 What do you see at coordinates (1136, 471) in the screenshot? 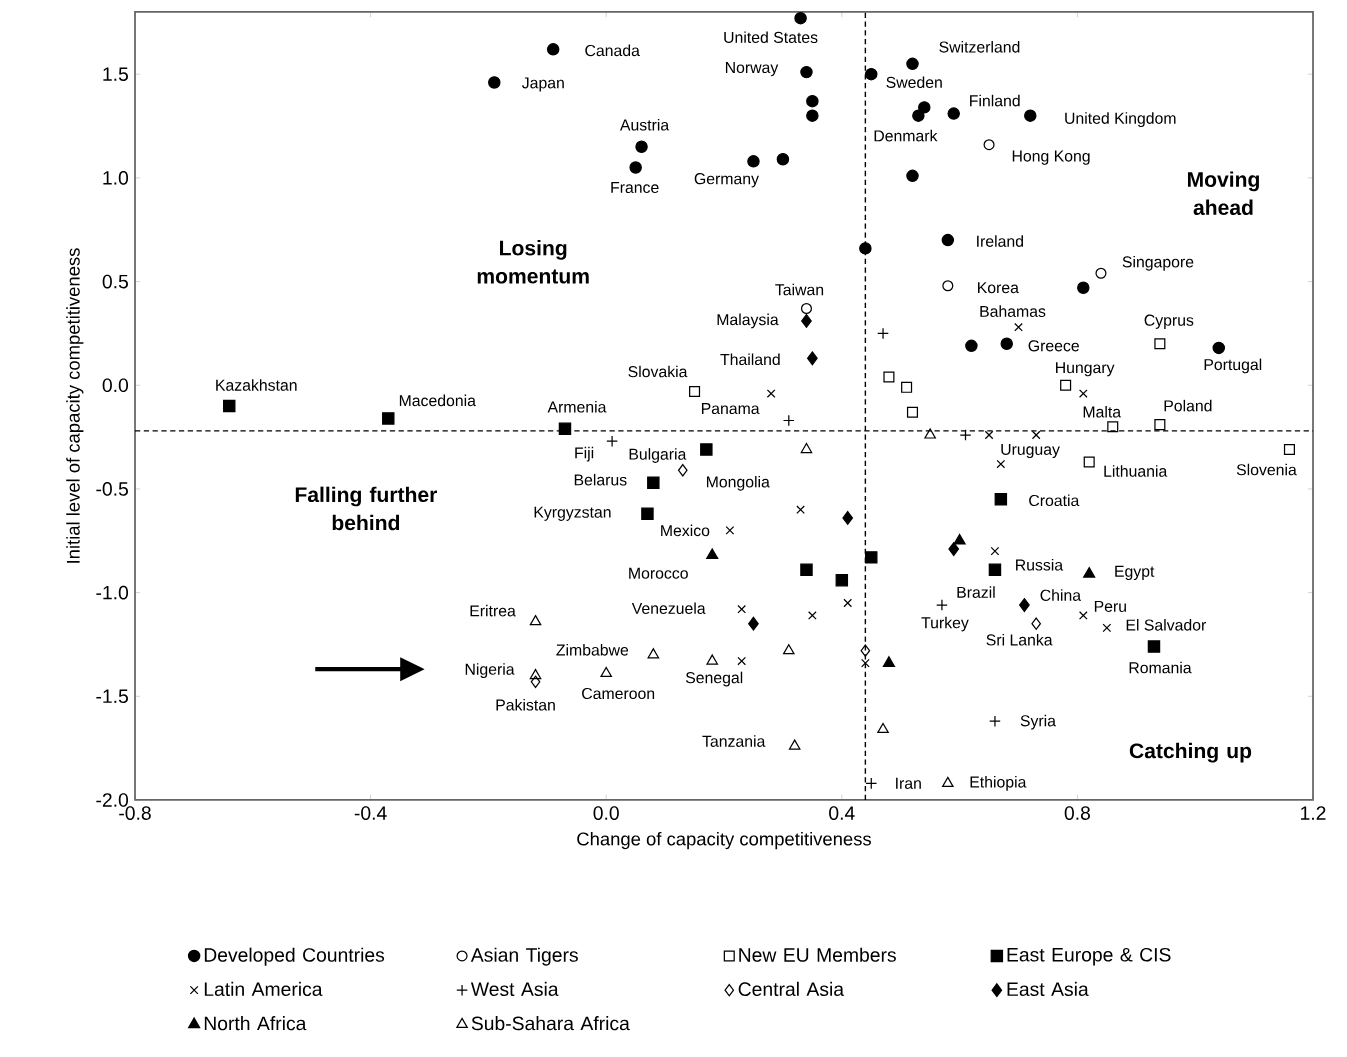
I see `annotation: Lithuania` at bounding box center [1136, 471].